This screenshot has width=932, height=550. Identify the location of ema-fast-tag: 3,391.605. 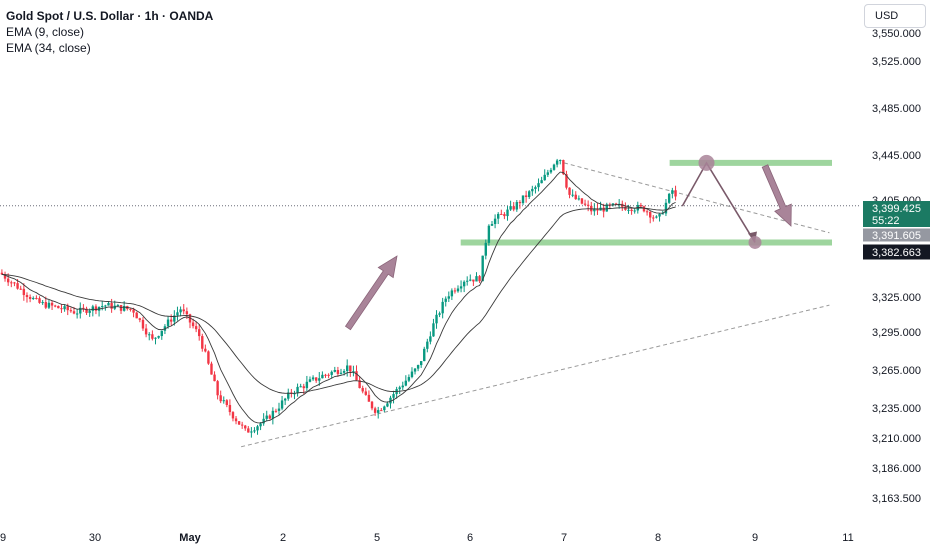
(896, 236).